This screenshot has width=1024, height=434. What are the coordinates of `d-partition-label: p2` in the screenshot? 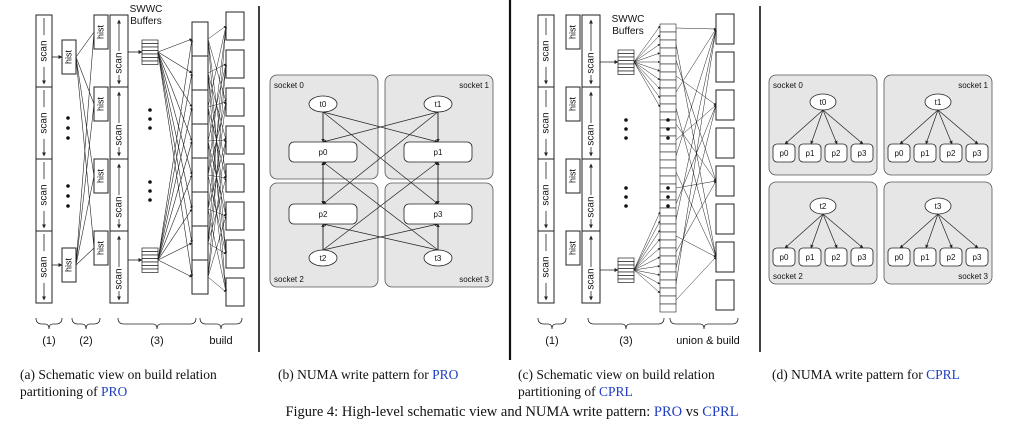 It's located at (836, 257).